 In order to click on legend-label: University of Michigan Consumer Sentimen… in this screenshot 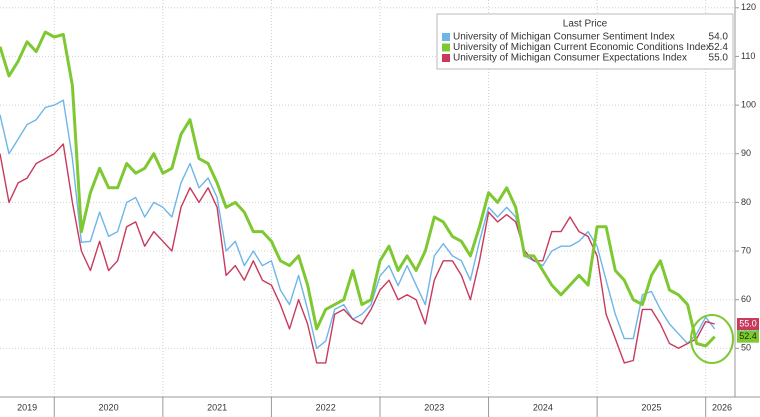, I will do `click(564, 37)`.